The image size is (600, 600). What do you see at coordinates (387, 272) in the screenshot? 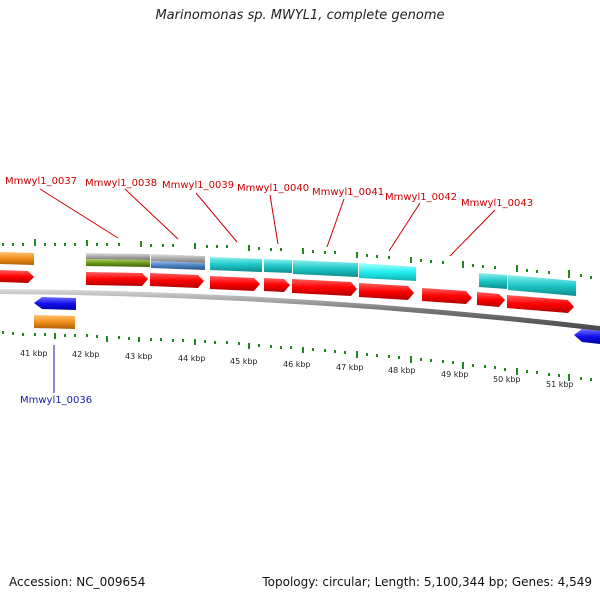
I see `rna-bar-cyan-light` at bounding box center [387, 272].